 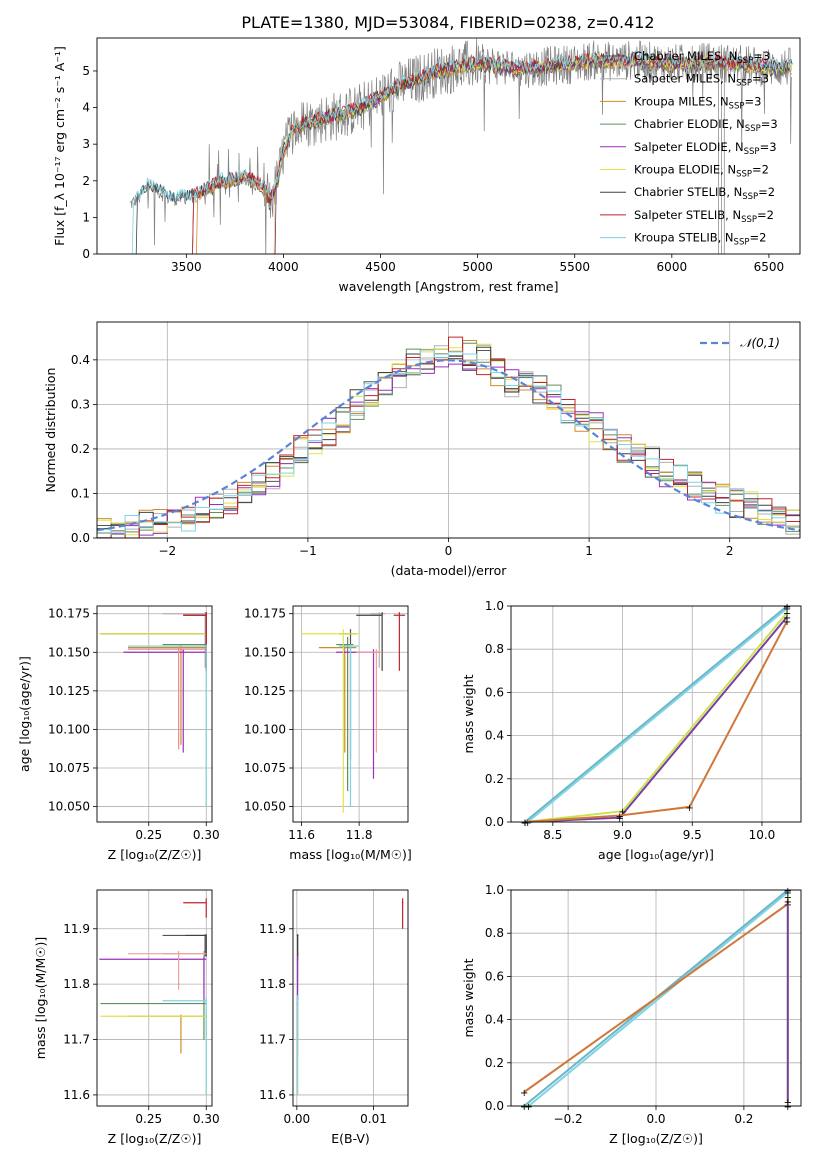 What do you see at coordinates (461, 146) in the screenshot?
I see `spectrum-data` at bounding box center [461, 146].